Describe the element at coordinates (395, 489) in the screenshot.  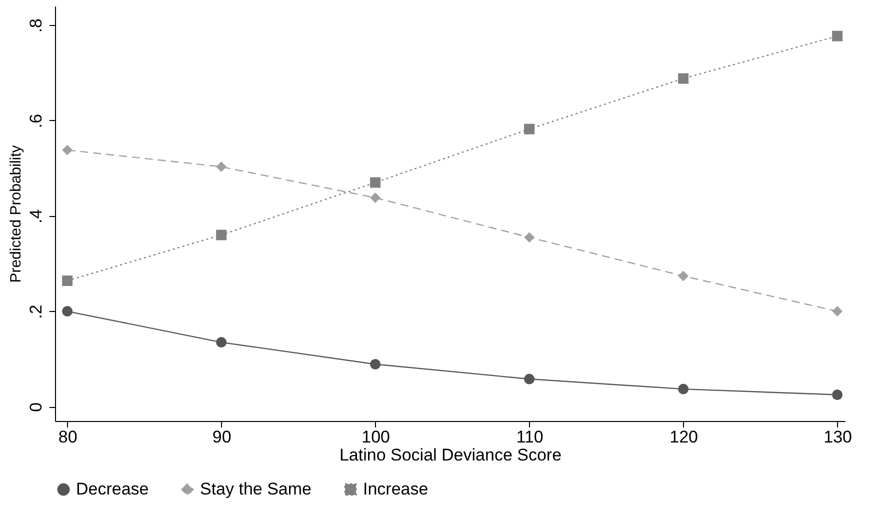
I see `legend-label: Increase` at that location.